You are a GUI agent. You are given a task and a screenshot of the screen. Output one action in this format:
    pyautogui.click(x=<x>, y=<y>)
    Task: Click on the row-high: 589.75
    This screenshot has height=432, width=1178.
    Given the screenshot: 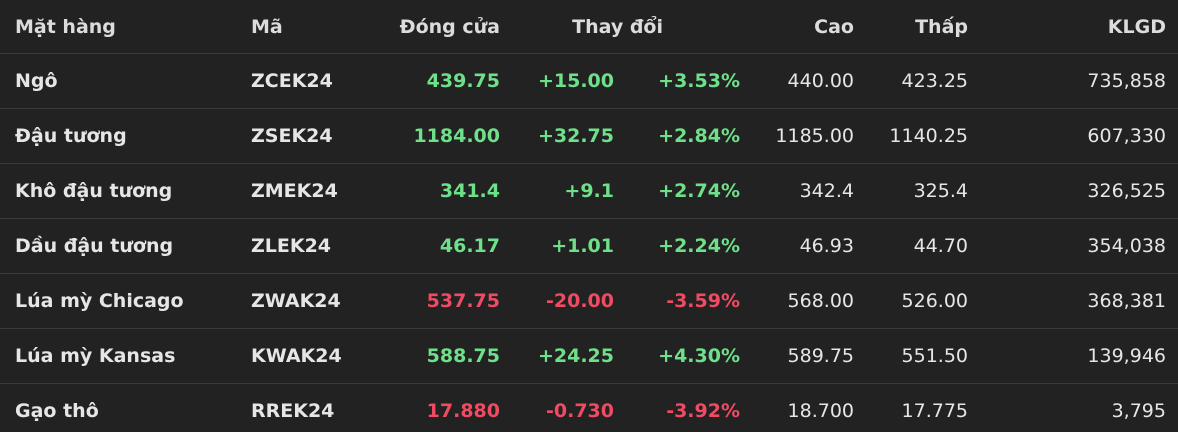 What is the action you would take?
    pyautogui.click(x=820, y=356)
    